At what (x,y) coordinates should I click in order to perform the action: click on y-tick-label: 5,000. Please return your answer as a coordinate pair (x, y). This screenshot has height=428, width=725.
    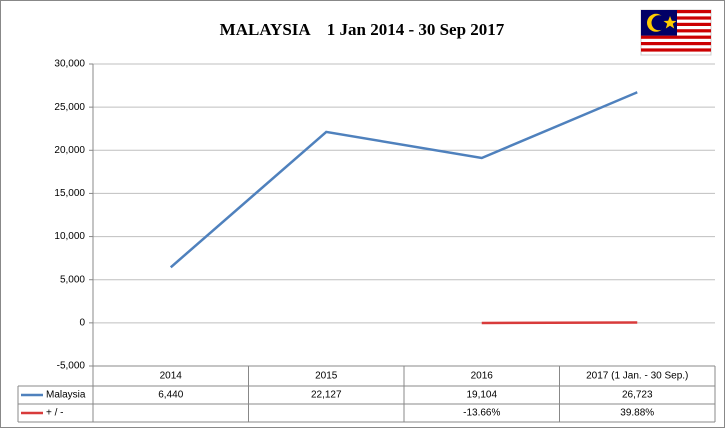
    Looking at the image, I should click on (72, 279).